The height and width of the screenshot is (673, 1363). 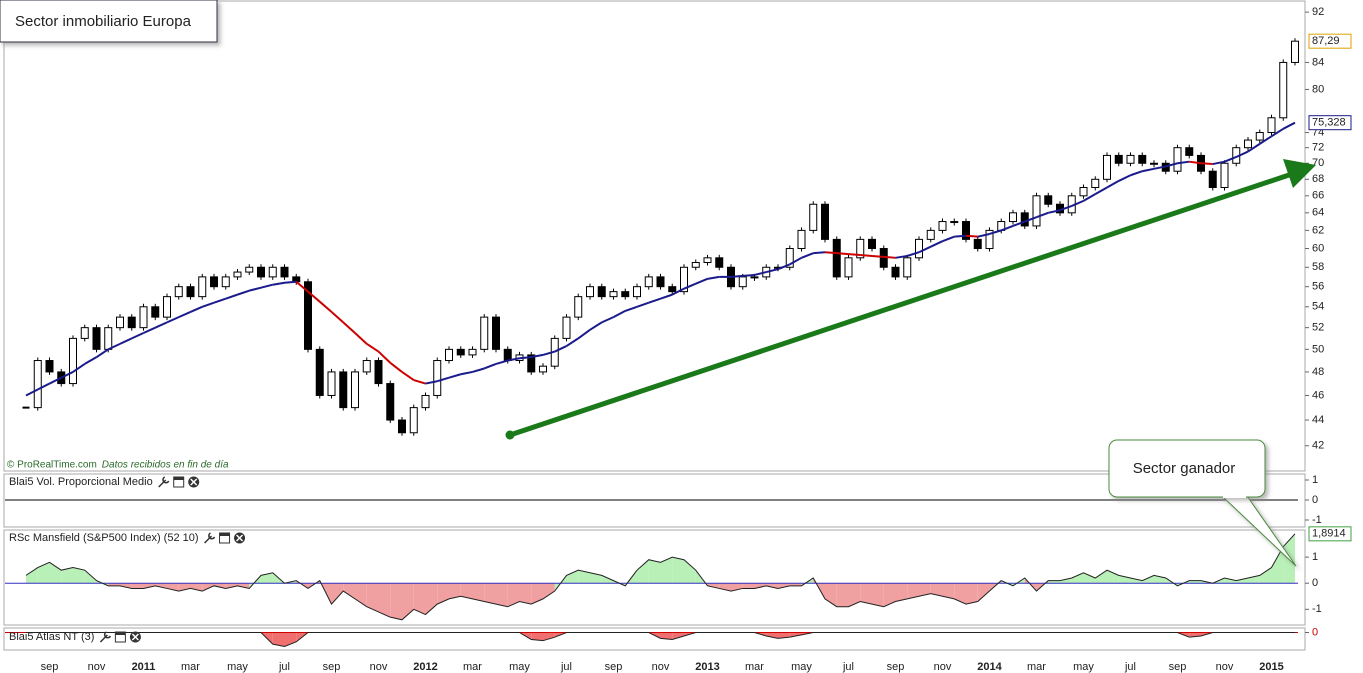 I want to click on price-tag-label: 75,328, so click(x=1329, y=123).